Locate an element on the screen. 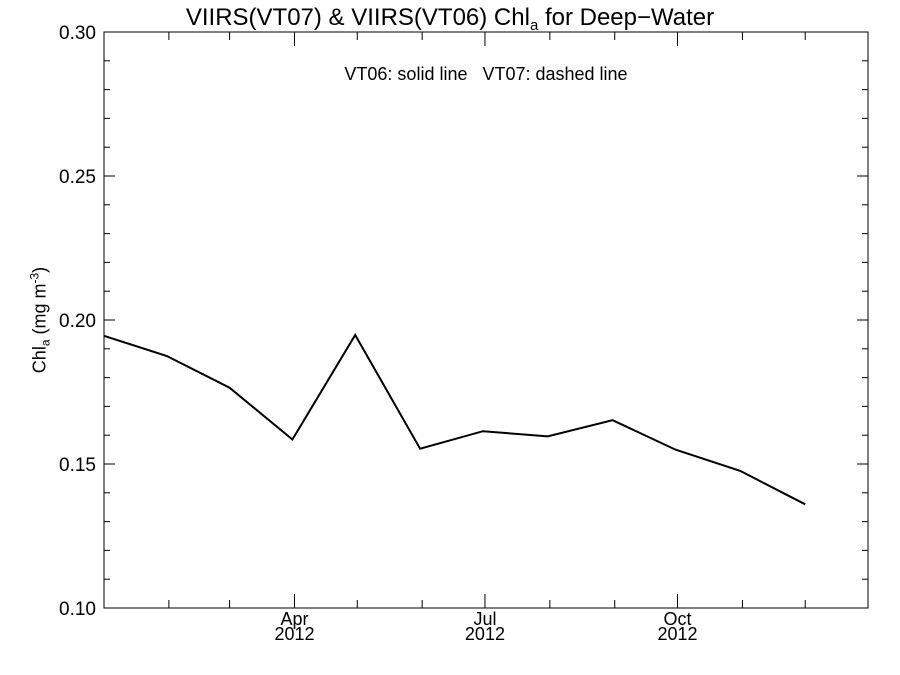 This screenshot has height=675, width=900. x-tick-label-month: Apr is located at coordinates (294, 619).